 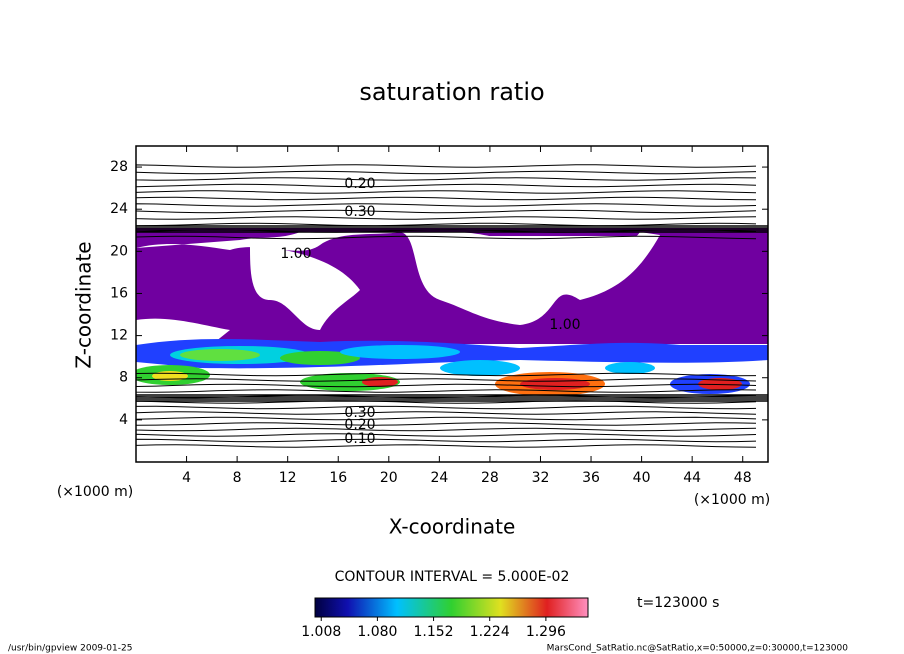 What do you see at coordinates (439, 478) in the screenshot?
I see `x-tick-label: 24` at bounding box center [439, 478].